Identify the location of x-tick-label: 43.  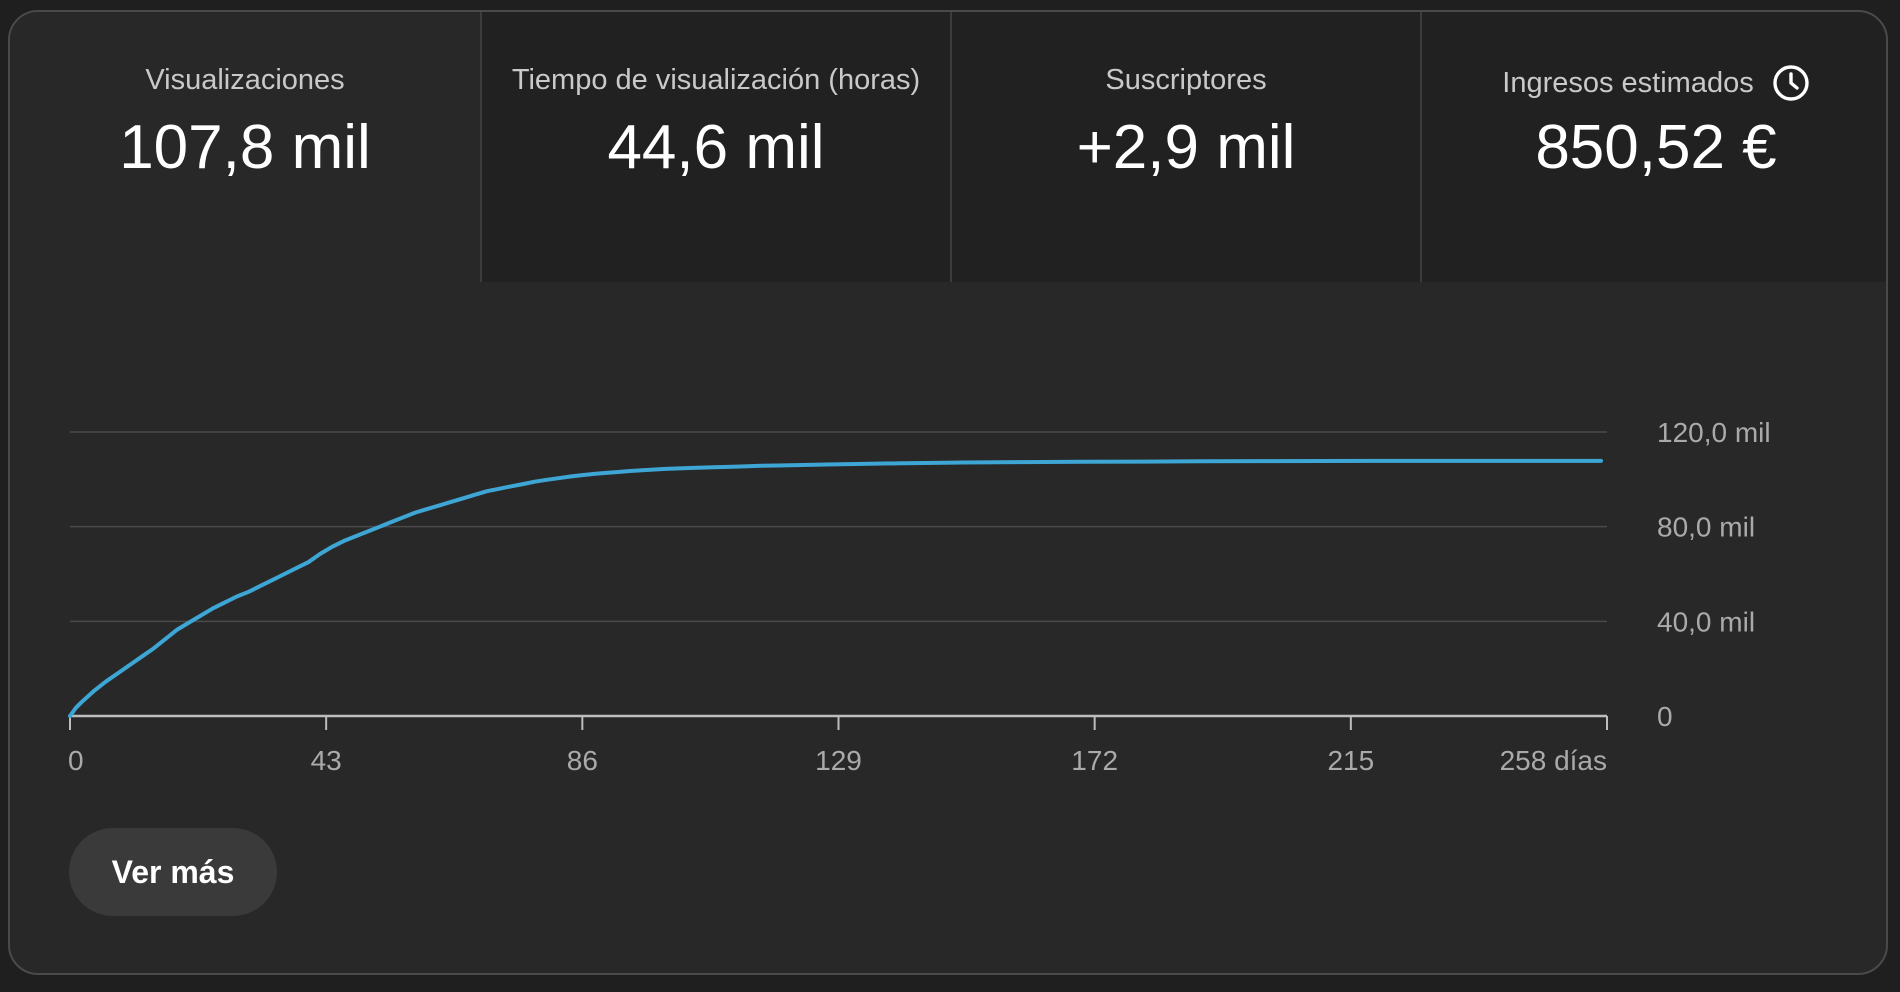
(326, 760).